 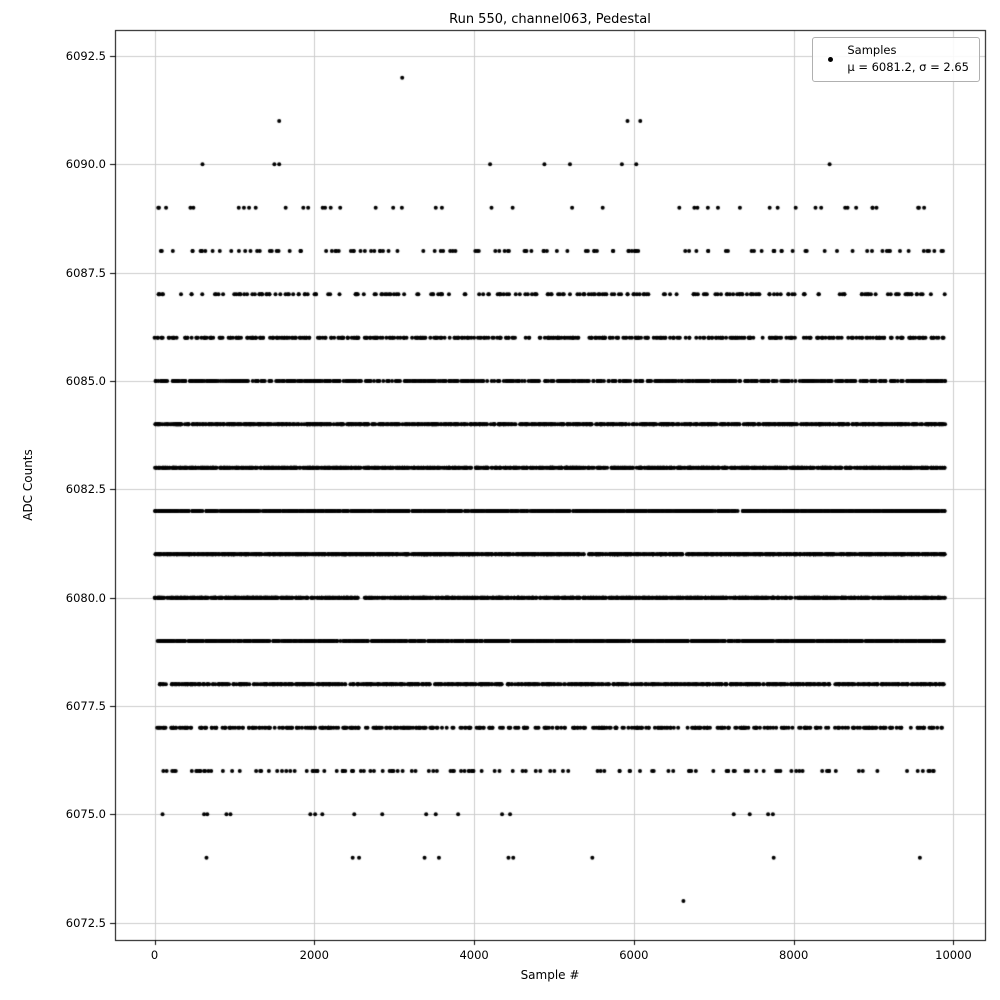 I want to click on chart-title: Run 550, channel063, Pedestal, so click(x=550, y=19).